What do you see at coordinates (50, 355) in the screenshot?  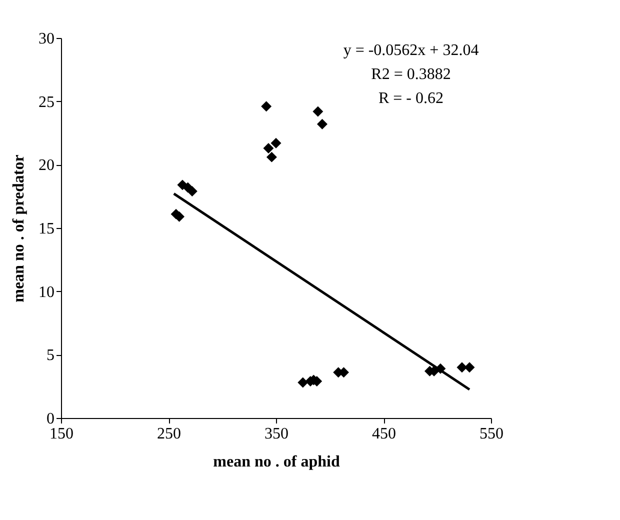 I see `y-tick-label: 5` at bounding box center [50, 355].